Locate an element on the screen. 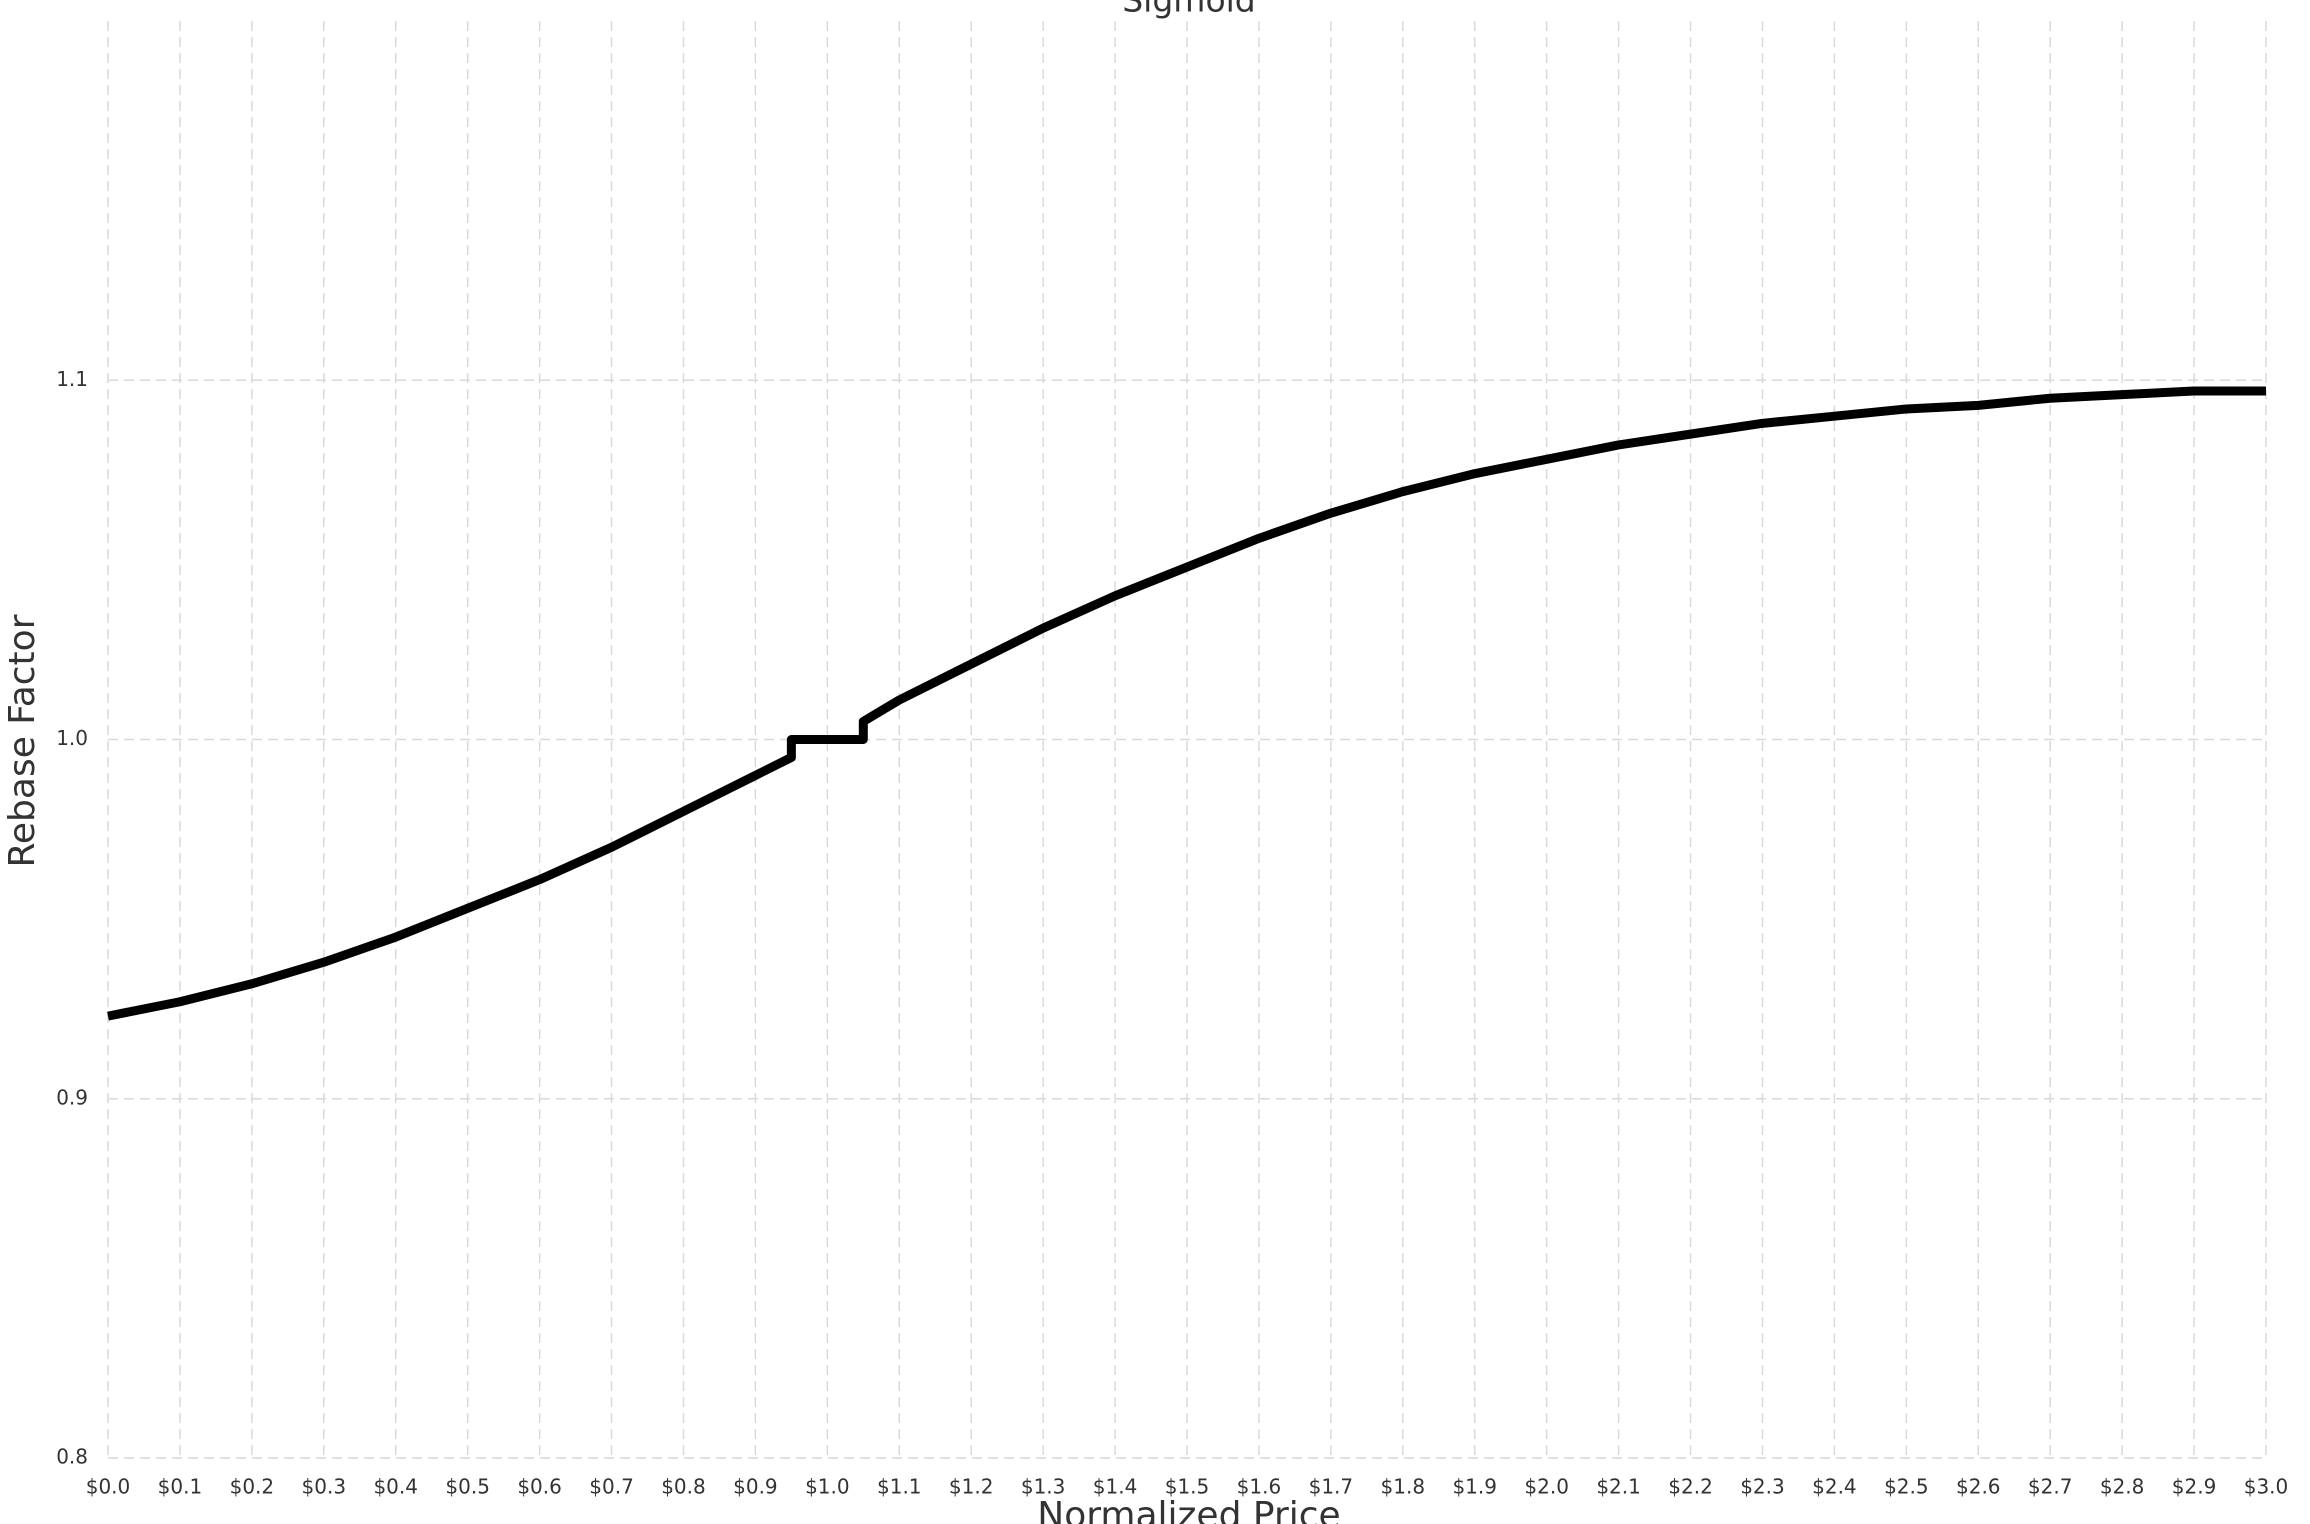 The height and width of the screenshot is (1524, 2310). x-tick-label: $2.8 is located at coordinates (2122, 1487).